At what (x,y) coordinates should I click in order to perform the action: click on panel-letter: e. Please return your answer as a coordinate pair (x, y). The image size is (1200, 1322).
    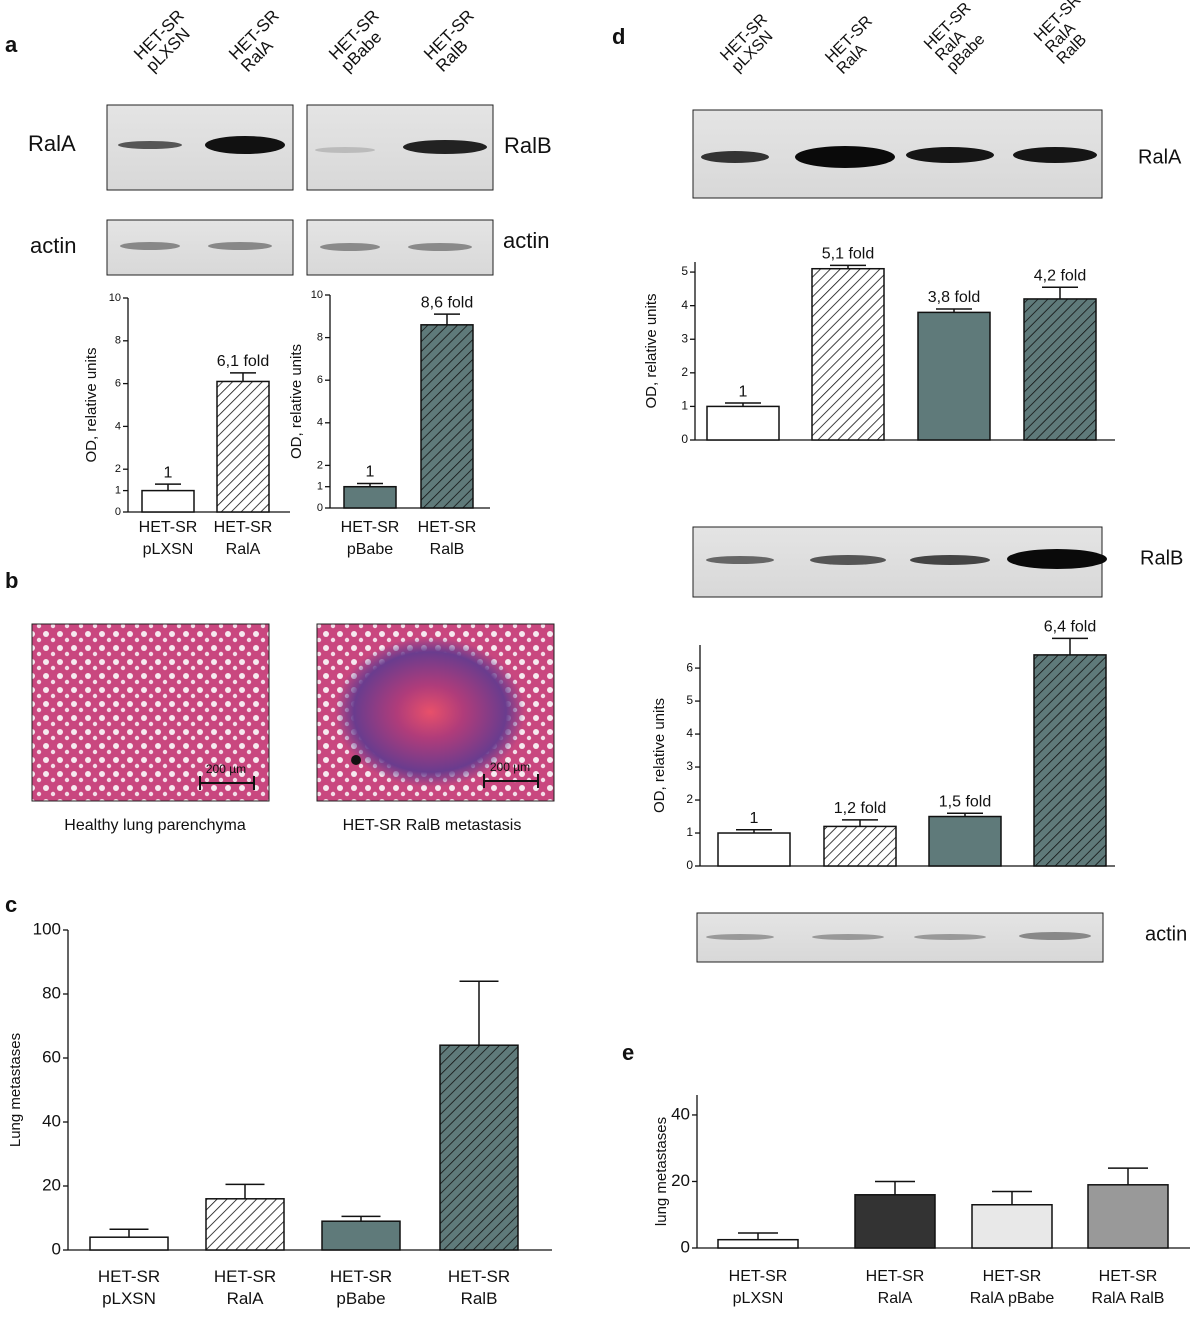
    Looking at the image, I should click on (628, 1052).